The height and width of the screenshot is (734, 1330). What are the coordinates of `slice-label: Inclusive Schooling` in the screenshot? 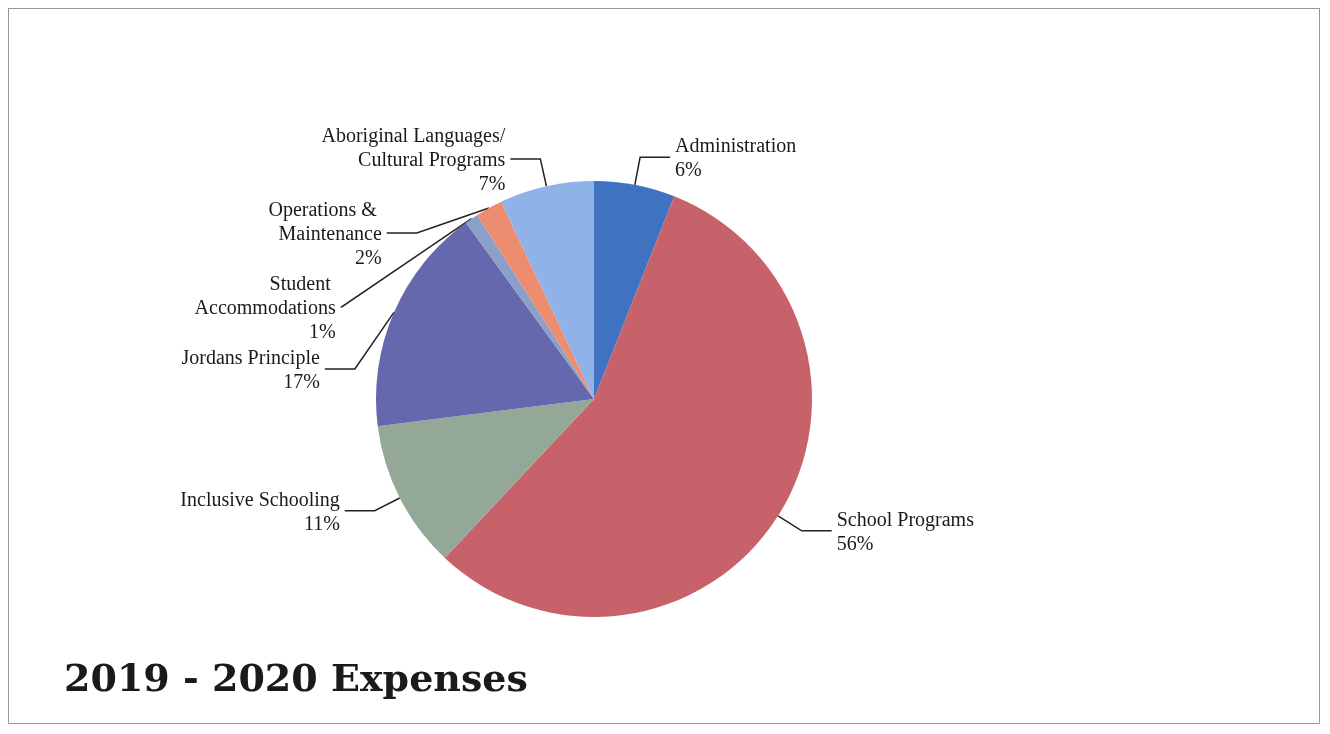 It's located at (260, 499).